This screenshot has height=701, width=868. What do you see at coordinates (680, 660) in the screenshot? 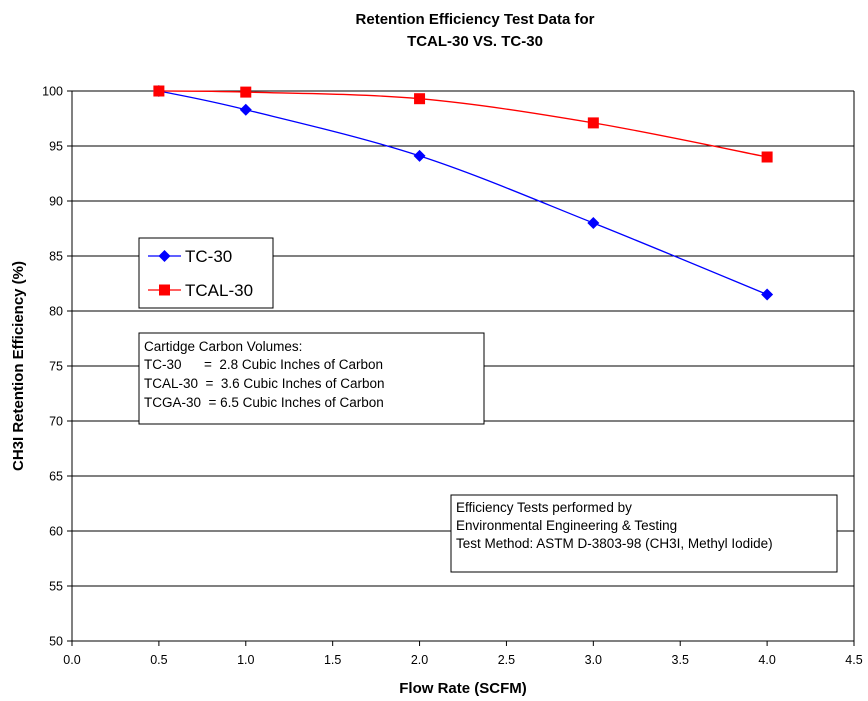
I see `x-tick-label: 3.5` at bounding box center [680, 660].